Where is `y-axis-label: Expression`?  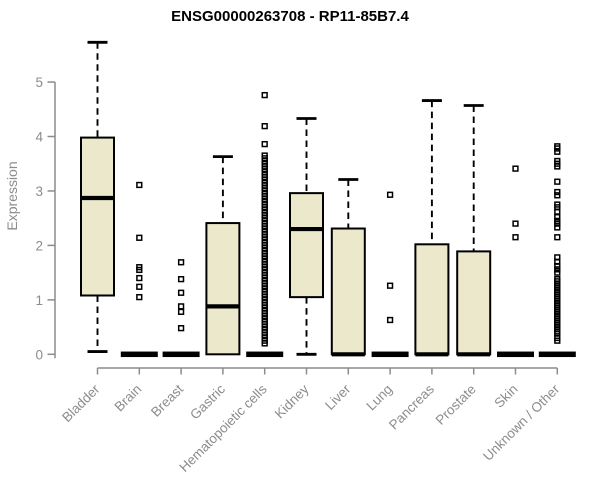
y-axis-label: Expression is located at coordinates (12, 195).